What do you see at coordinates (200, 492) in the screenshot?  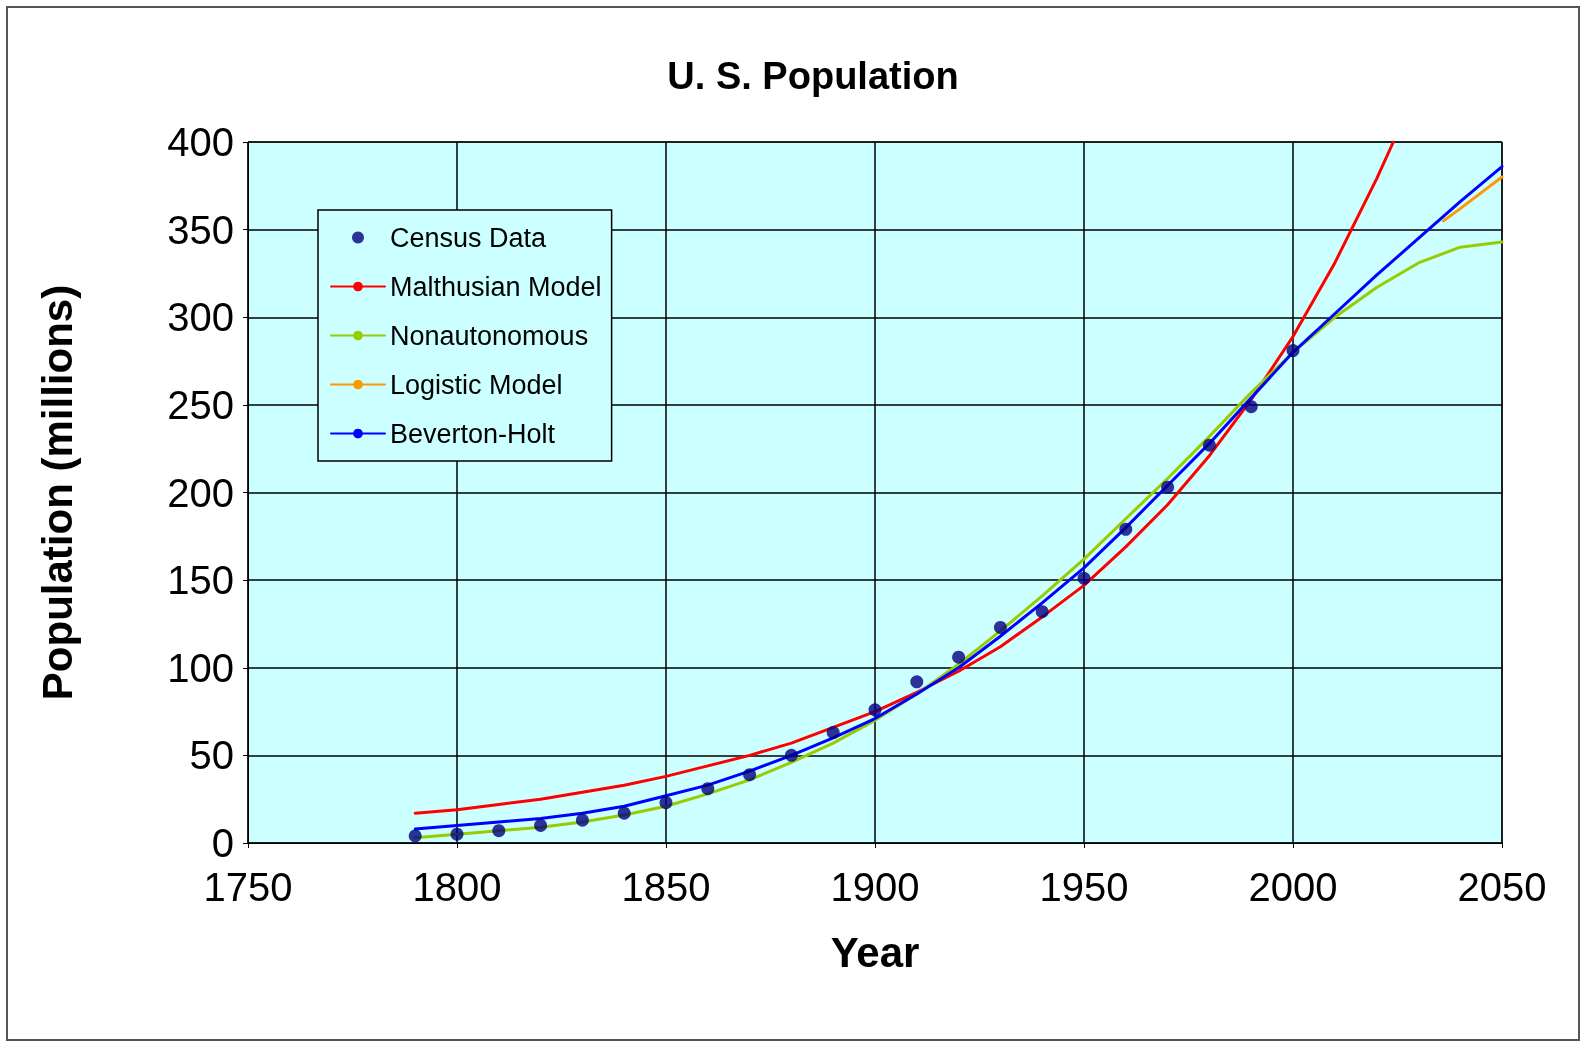 I see `y-tick-label: 200` at bounding box center [200, 492].